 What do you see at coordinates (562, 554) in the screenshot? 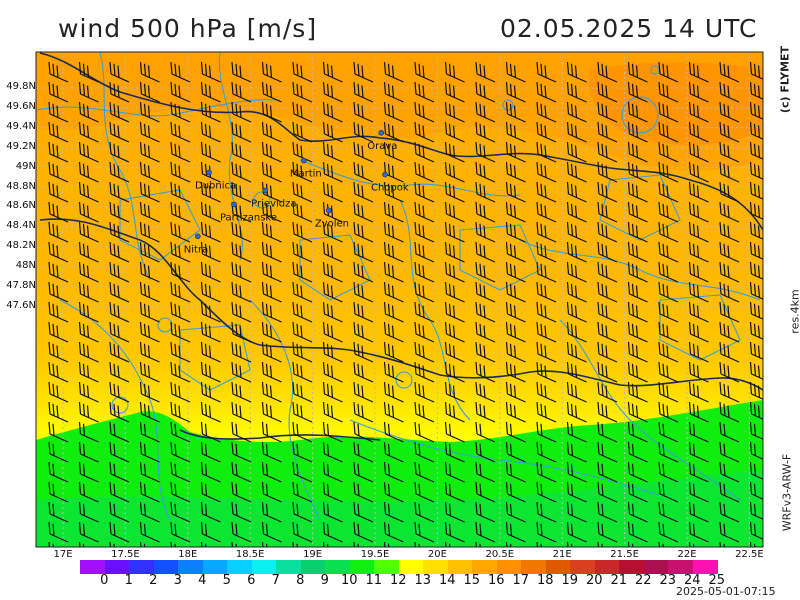
I see `lon-label: 21E` at bounding box center [562, 554].